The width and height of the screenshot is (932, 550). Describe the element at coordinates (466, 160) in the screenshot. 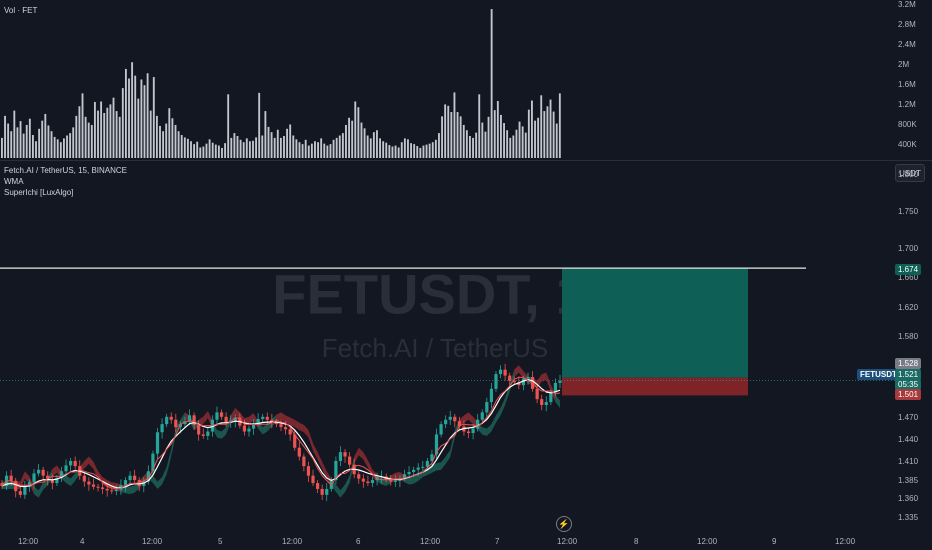

I see `pane-separator` at that location.